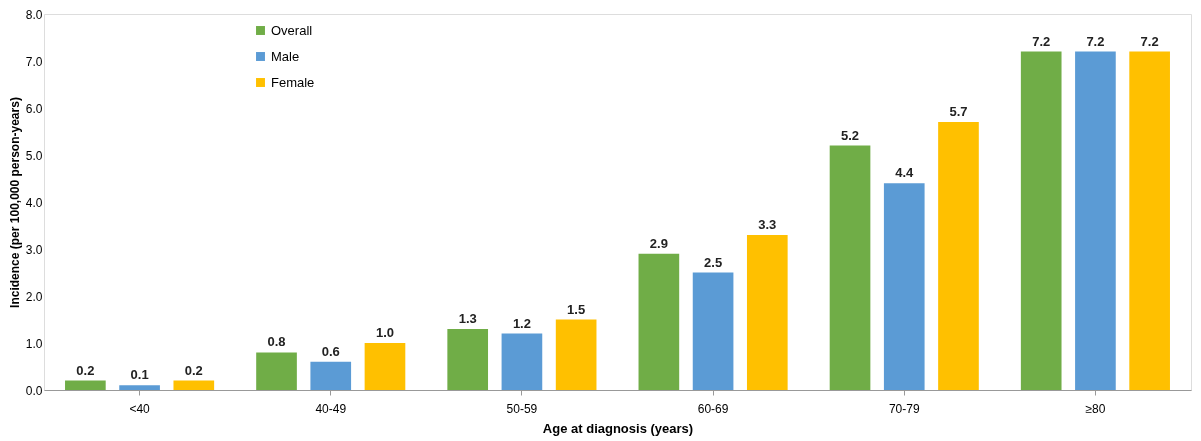 Image resolution: width=1201 pixels, height=441 pixels. Describe the element at coordinates (521, 323) in the screenshot. I see `data-label: 1.2` at that location.